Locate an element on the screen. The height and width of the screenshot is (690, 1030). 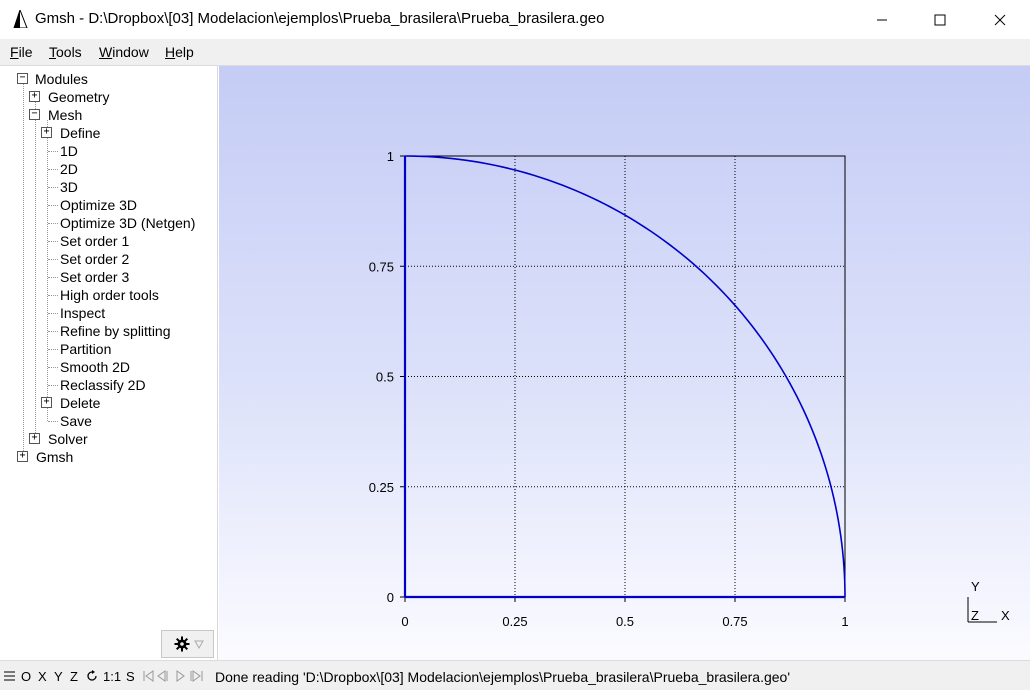
select-s-button: S is located at coordinates (130, 676).